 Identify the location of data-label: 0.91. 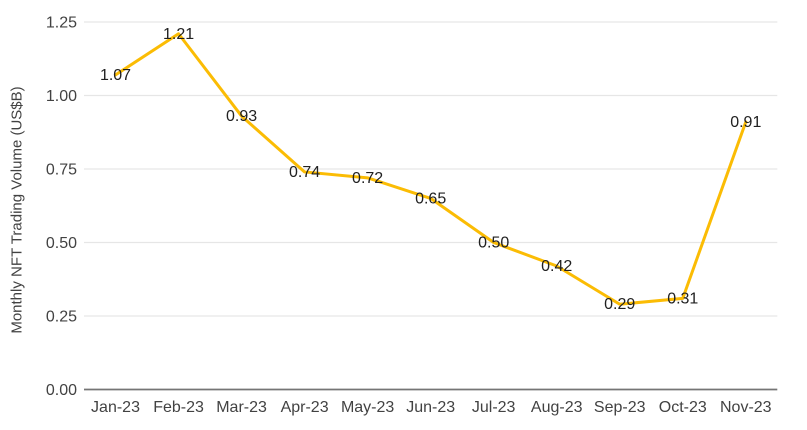
(745, 122).